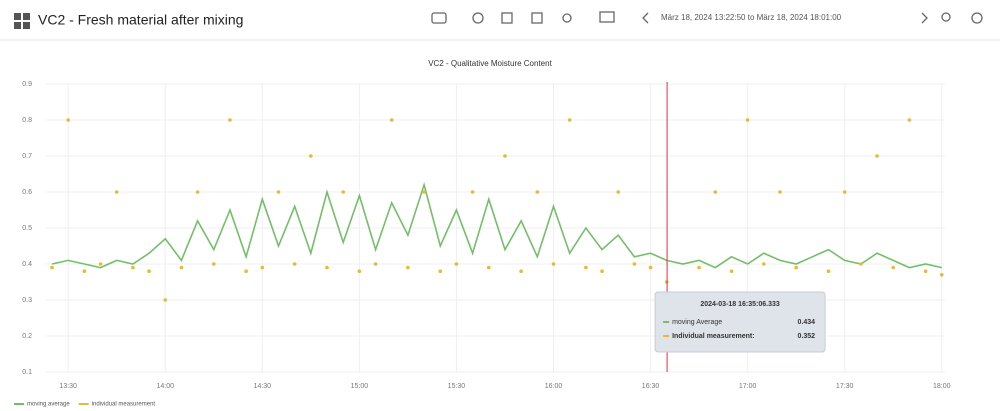 Image resolution: width=1000 pixels, height=411 pixels. I want to click on forward-button, so click(924, 18).